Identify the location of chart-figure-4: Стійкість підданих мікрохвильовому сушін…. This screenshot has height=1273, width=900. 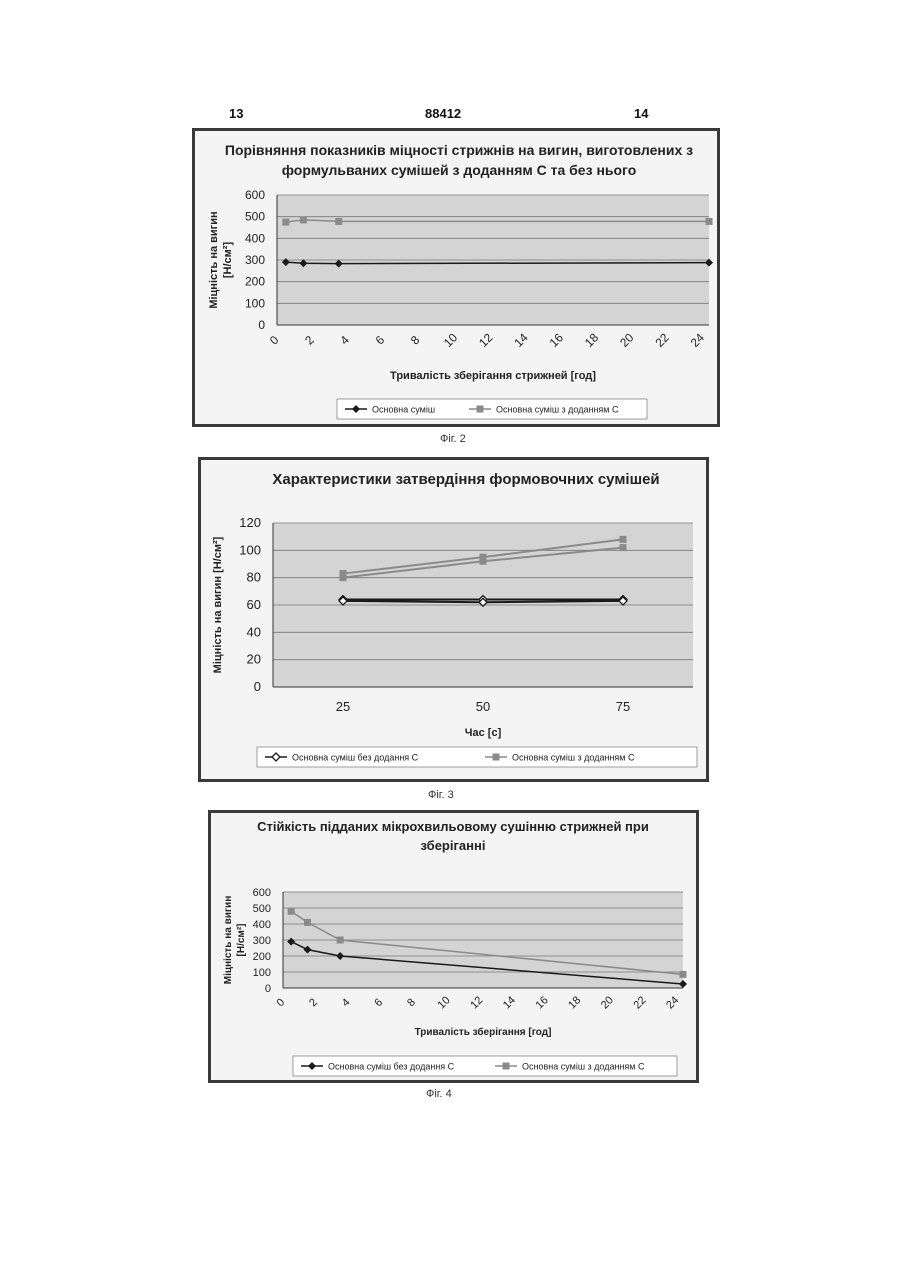
(453, 946).